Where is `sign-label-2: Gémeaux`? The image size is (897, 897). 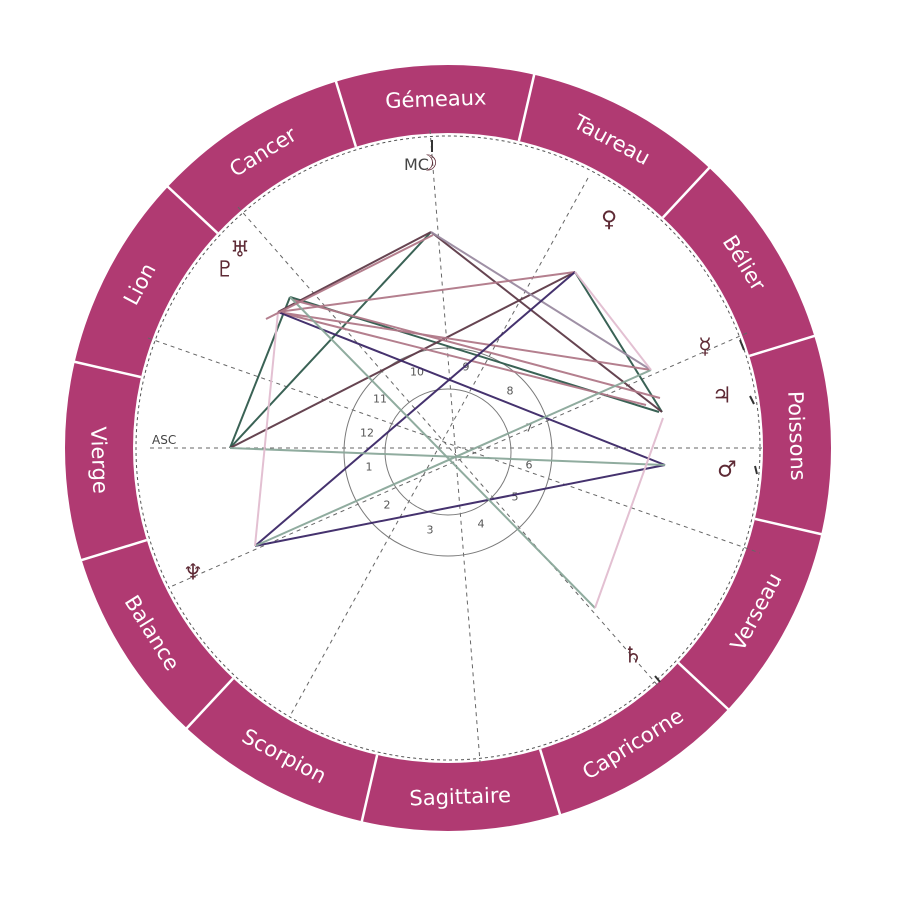 sign-label-2: Gémeaux is located at coordinates (436, 99).